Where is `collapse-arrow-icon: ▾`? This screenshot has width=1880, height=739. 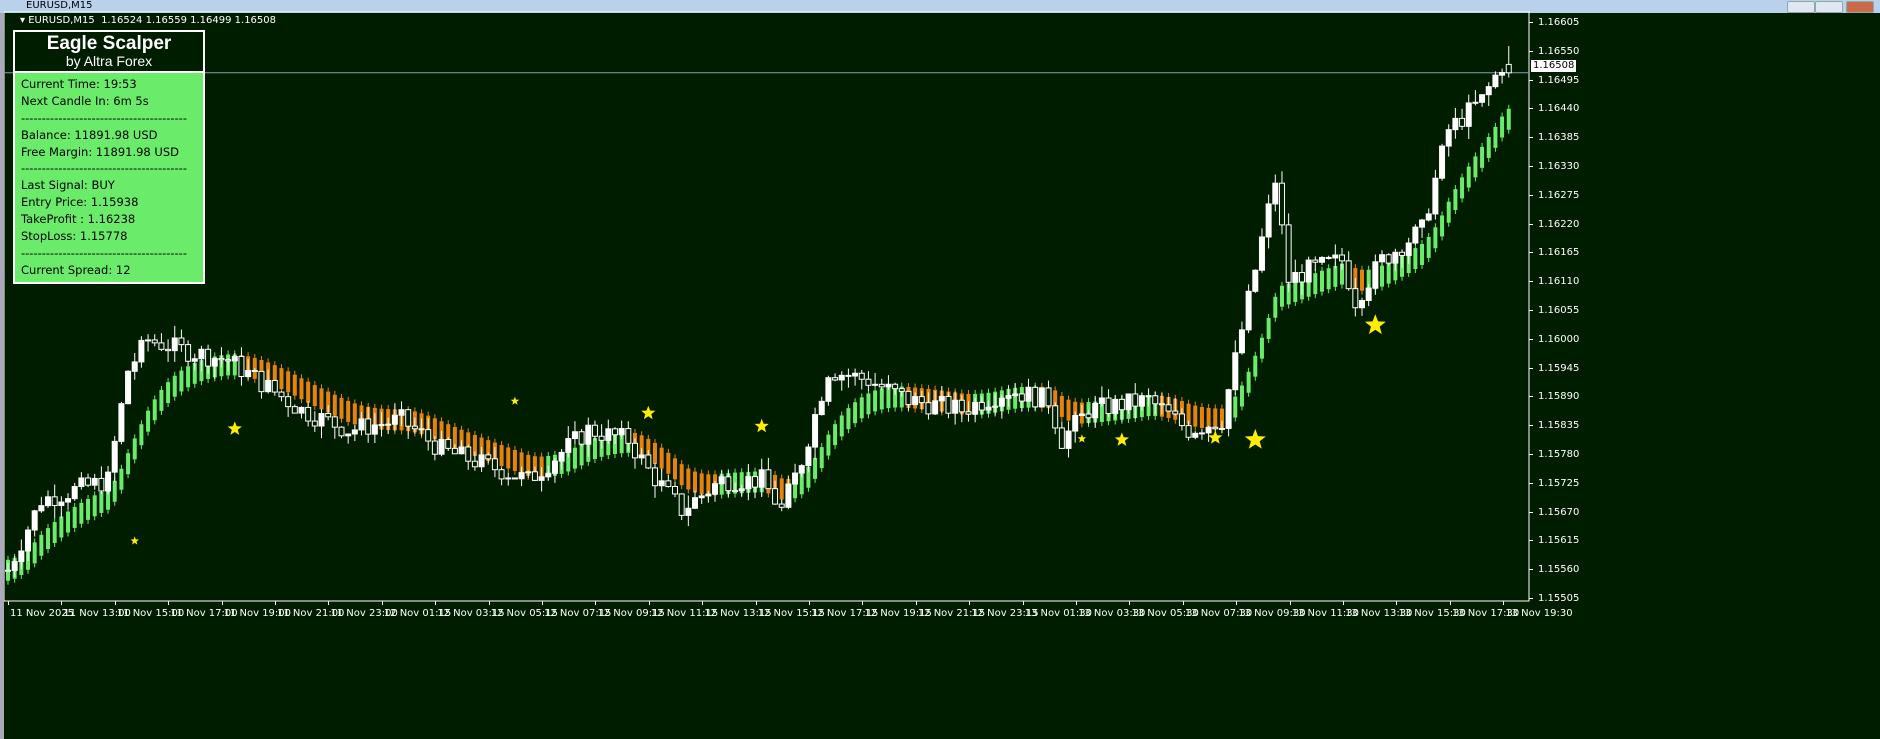
collapse-arrow-icon: ▾ is located at coordinates (23, 20).